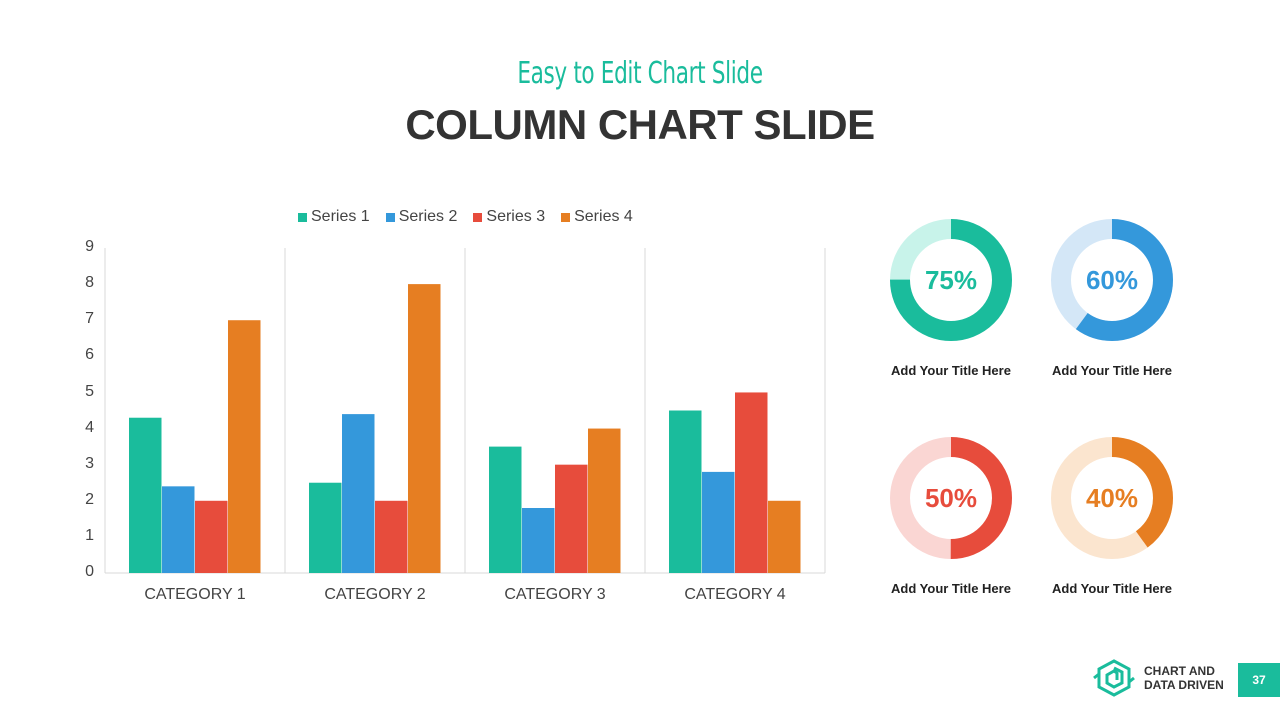 The width and height of the screenshot is (1280, 720). I want to click on legend-item-series-1: Series 1, so click(334, 217).